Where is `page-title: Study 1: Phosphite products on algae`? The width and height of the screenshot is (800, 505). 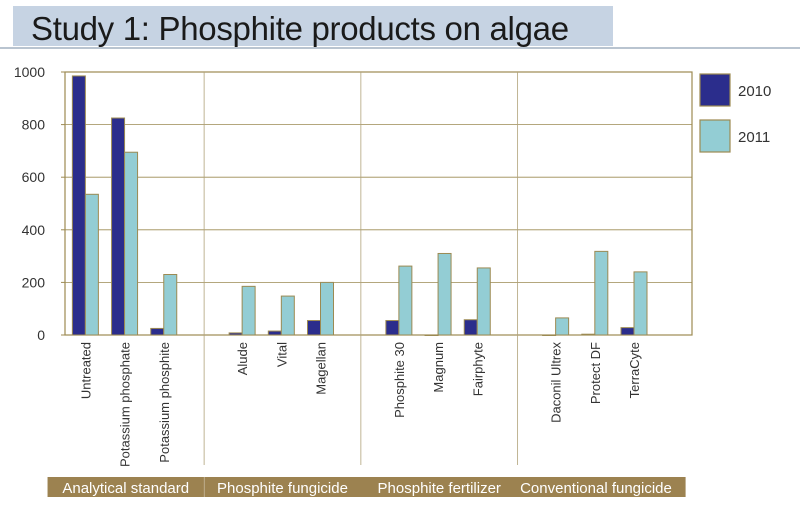 page-title: Study 1: Phosphite products on algae is located at coordinates (300, 28).